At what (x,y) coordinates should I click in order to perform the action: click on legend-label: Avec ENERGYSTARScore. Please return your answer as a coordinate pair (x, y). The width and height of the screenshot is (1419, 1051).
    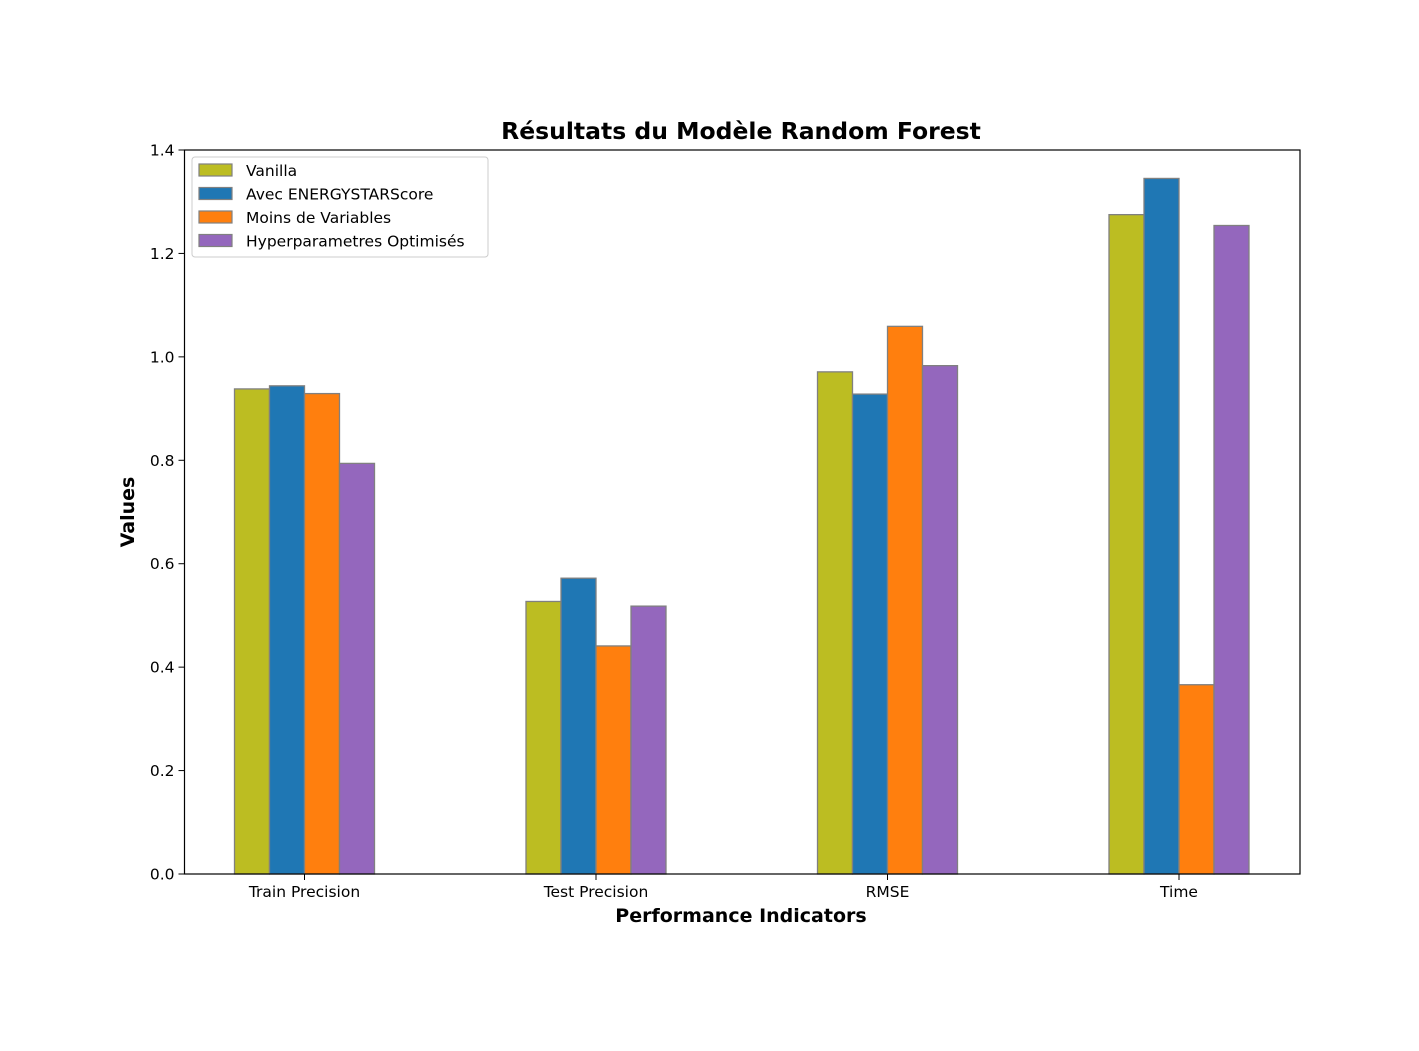
    Looking at the image, I should click on (339, 195).